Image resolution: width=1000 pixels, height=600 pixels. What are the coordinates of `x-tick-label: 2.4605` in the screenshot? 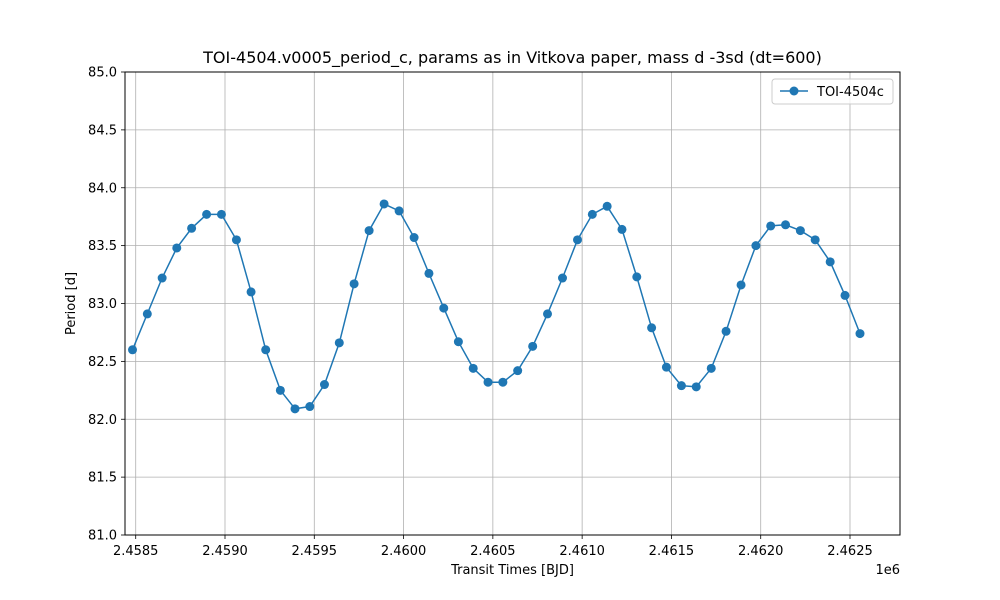 It's located at (493, 551).